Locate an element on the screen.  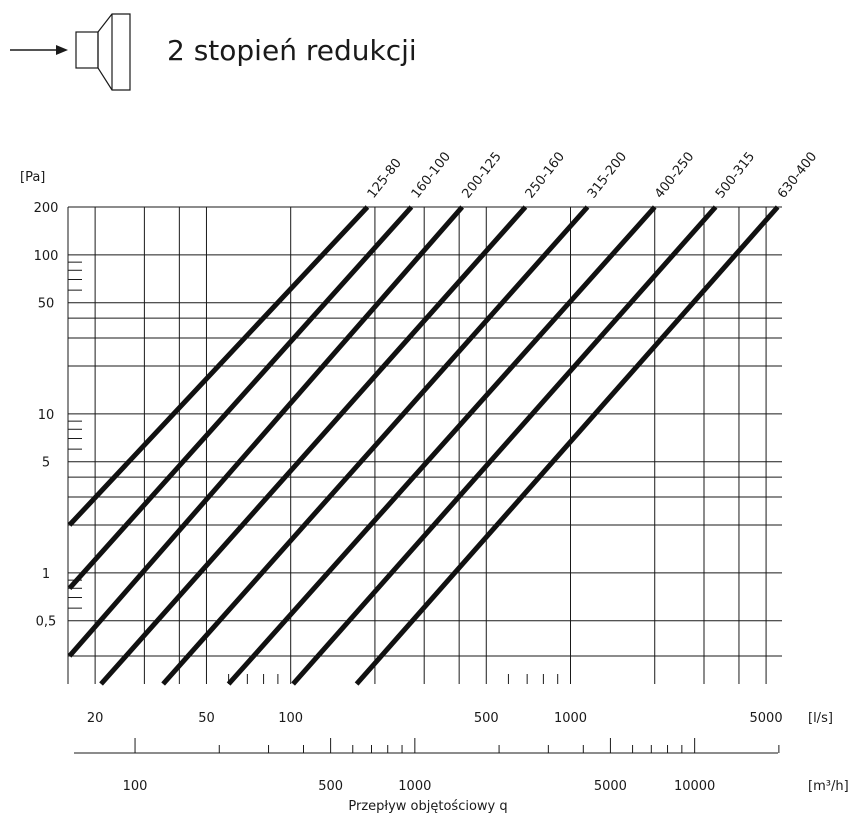
secondary-tick-label: 500 is located at coordinates (330, 786).